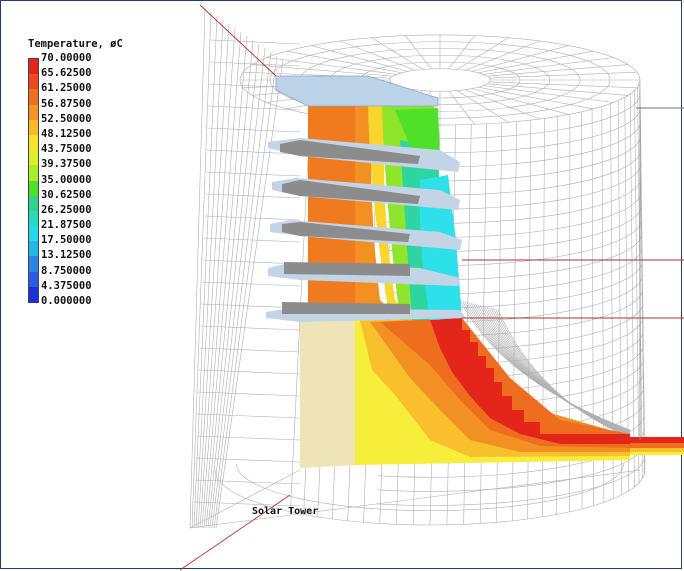  What do you see at coordinates (66, 179) in the screenshot?
I see `legend-value-label: 35.00000` at bounding box center [66, 179].